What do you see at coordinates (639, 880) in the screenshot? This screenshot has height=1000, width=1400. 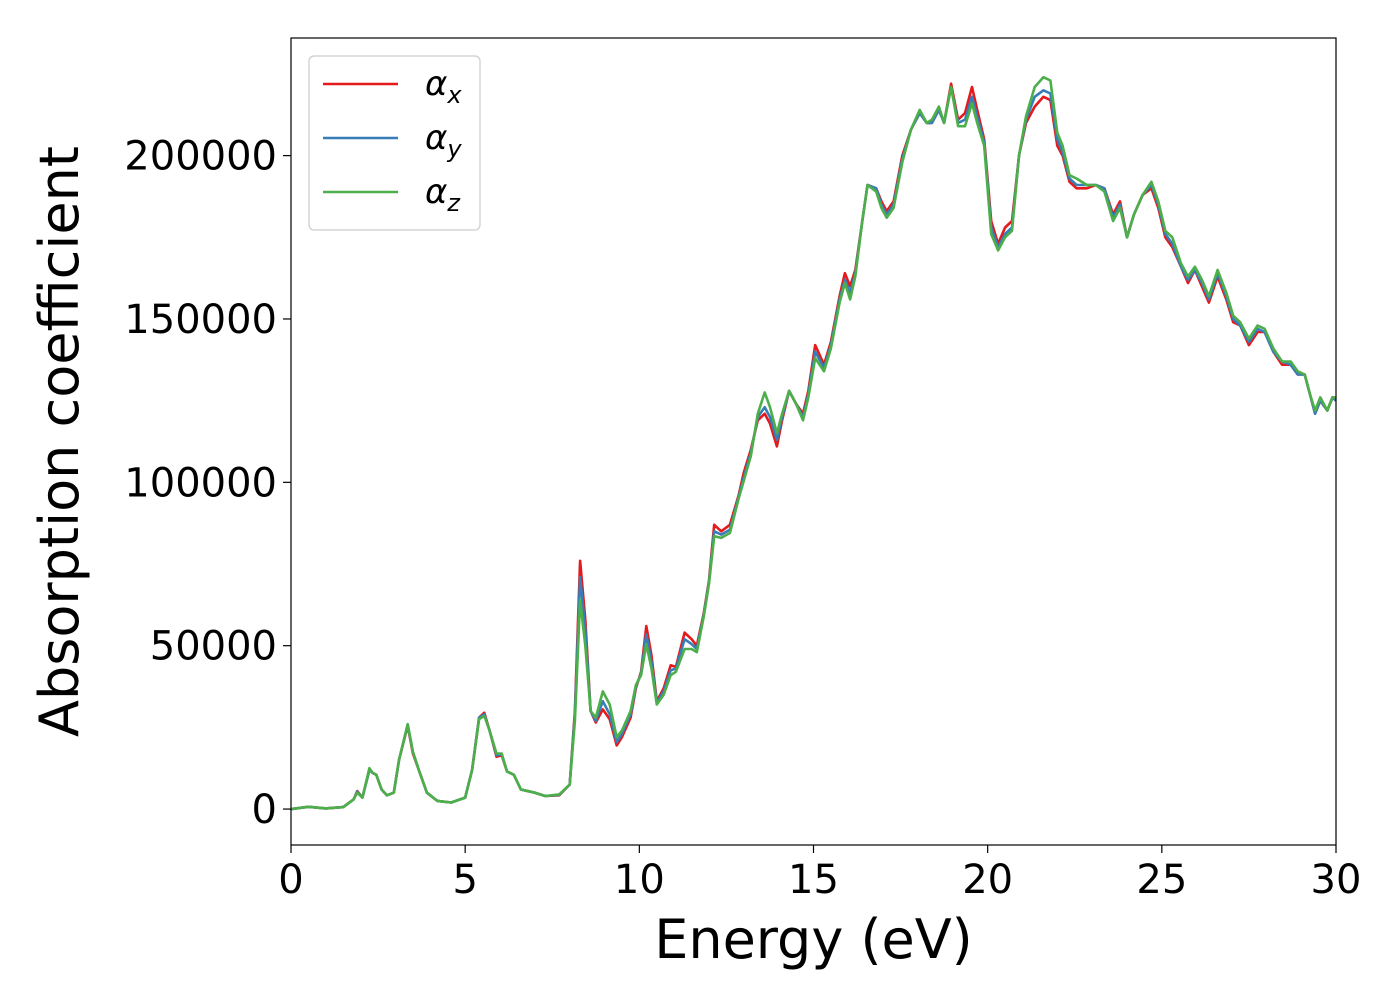 I see `x-tick-label: 10` at bounding box center [639, 880].